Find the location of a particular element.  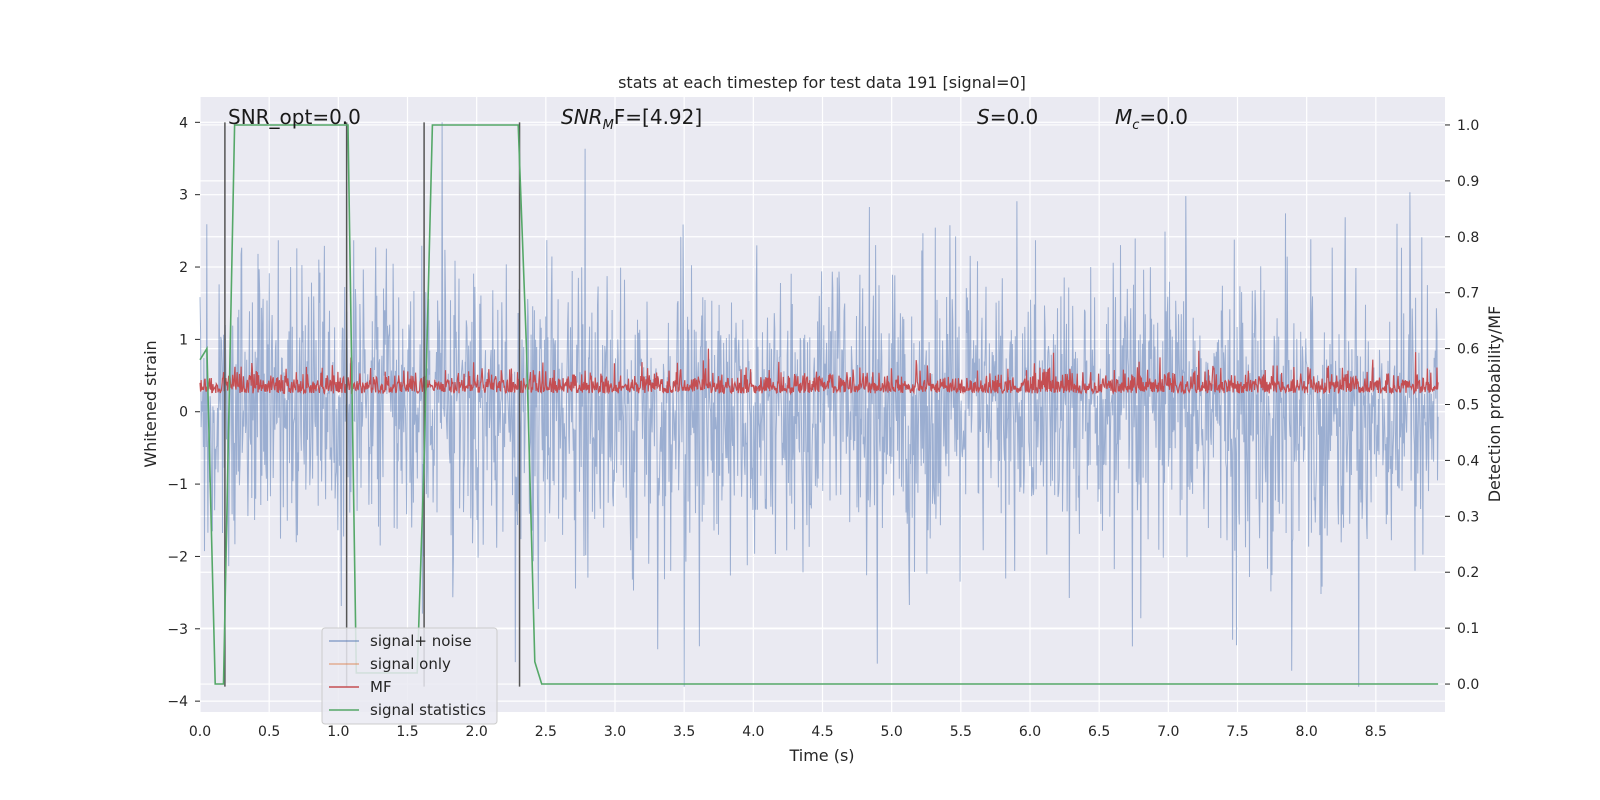

x-tick-label: 3.0 is located at coordinates (615, 732).